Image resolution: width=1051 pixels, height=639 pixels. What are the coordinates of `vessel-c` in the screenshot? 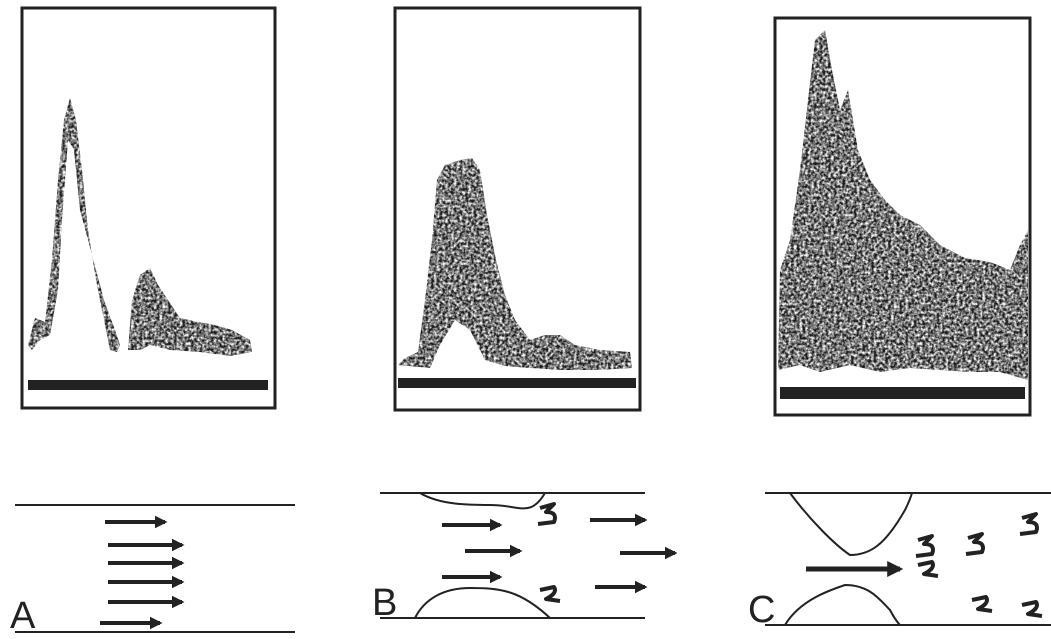 It's located at (908, 559).